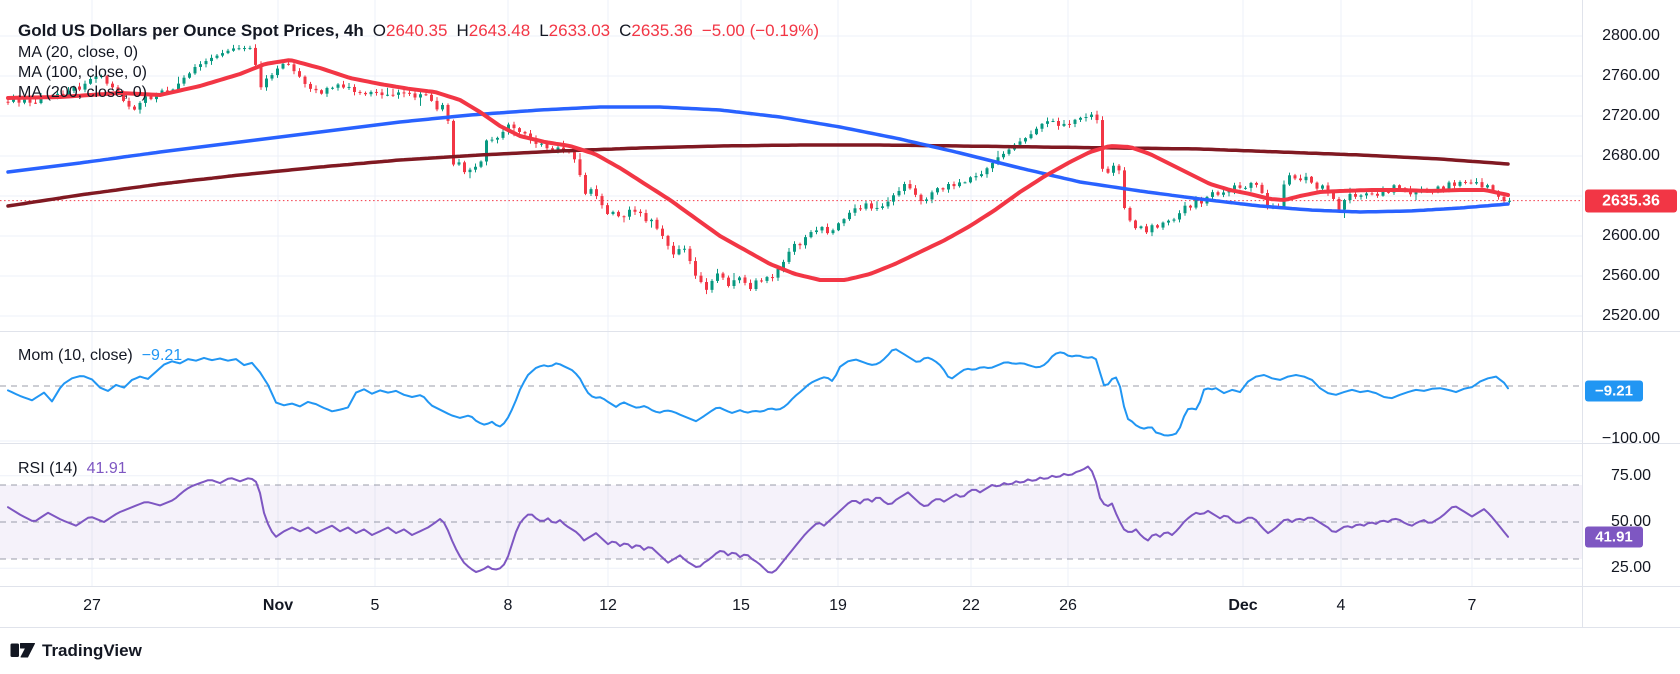 The height and width of the screenshot is (674, 1680). Describe the element at coordinates (462, 30) in the screenshot. I see `ohlc-letter: H` at that location.